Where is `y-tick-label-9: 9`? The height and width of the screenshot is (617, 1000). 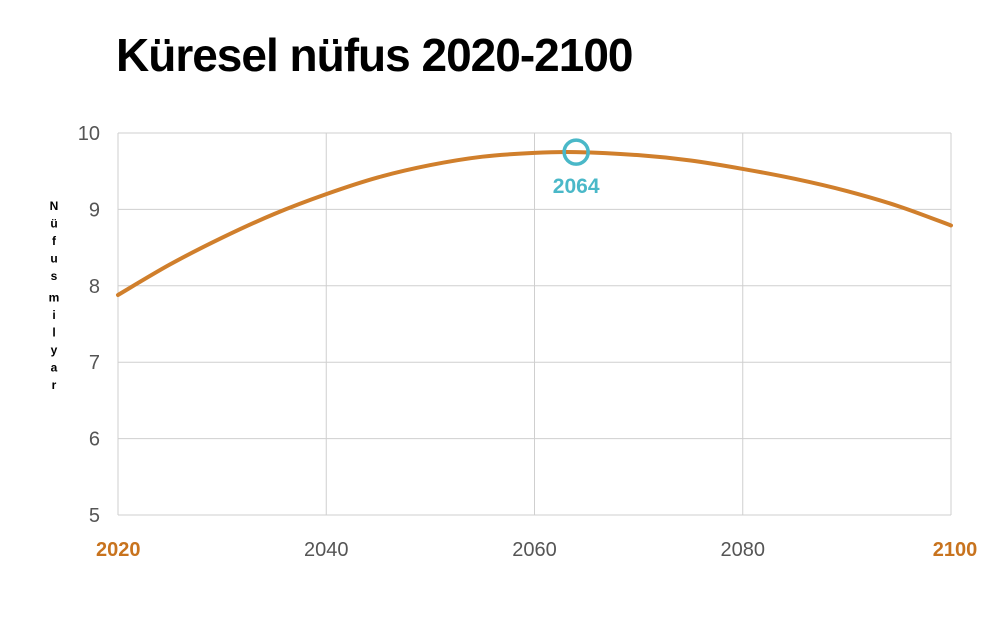
y-tick-label-9: 9 is located at coordinates (94, 210).